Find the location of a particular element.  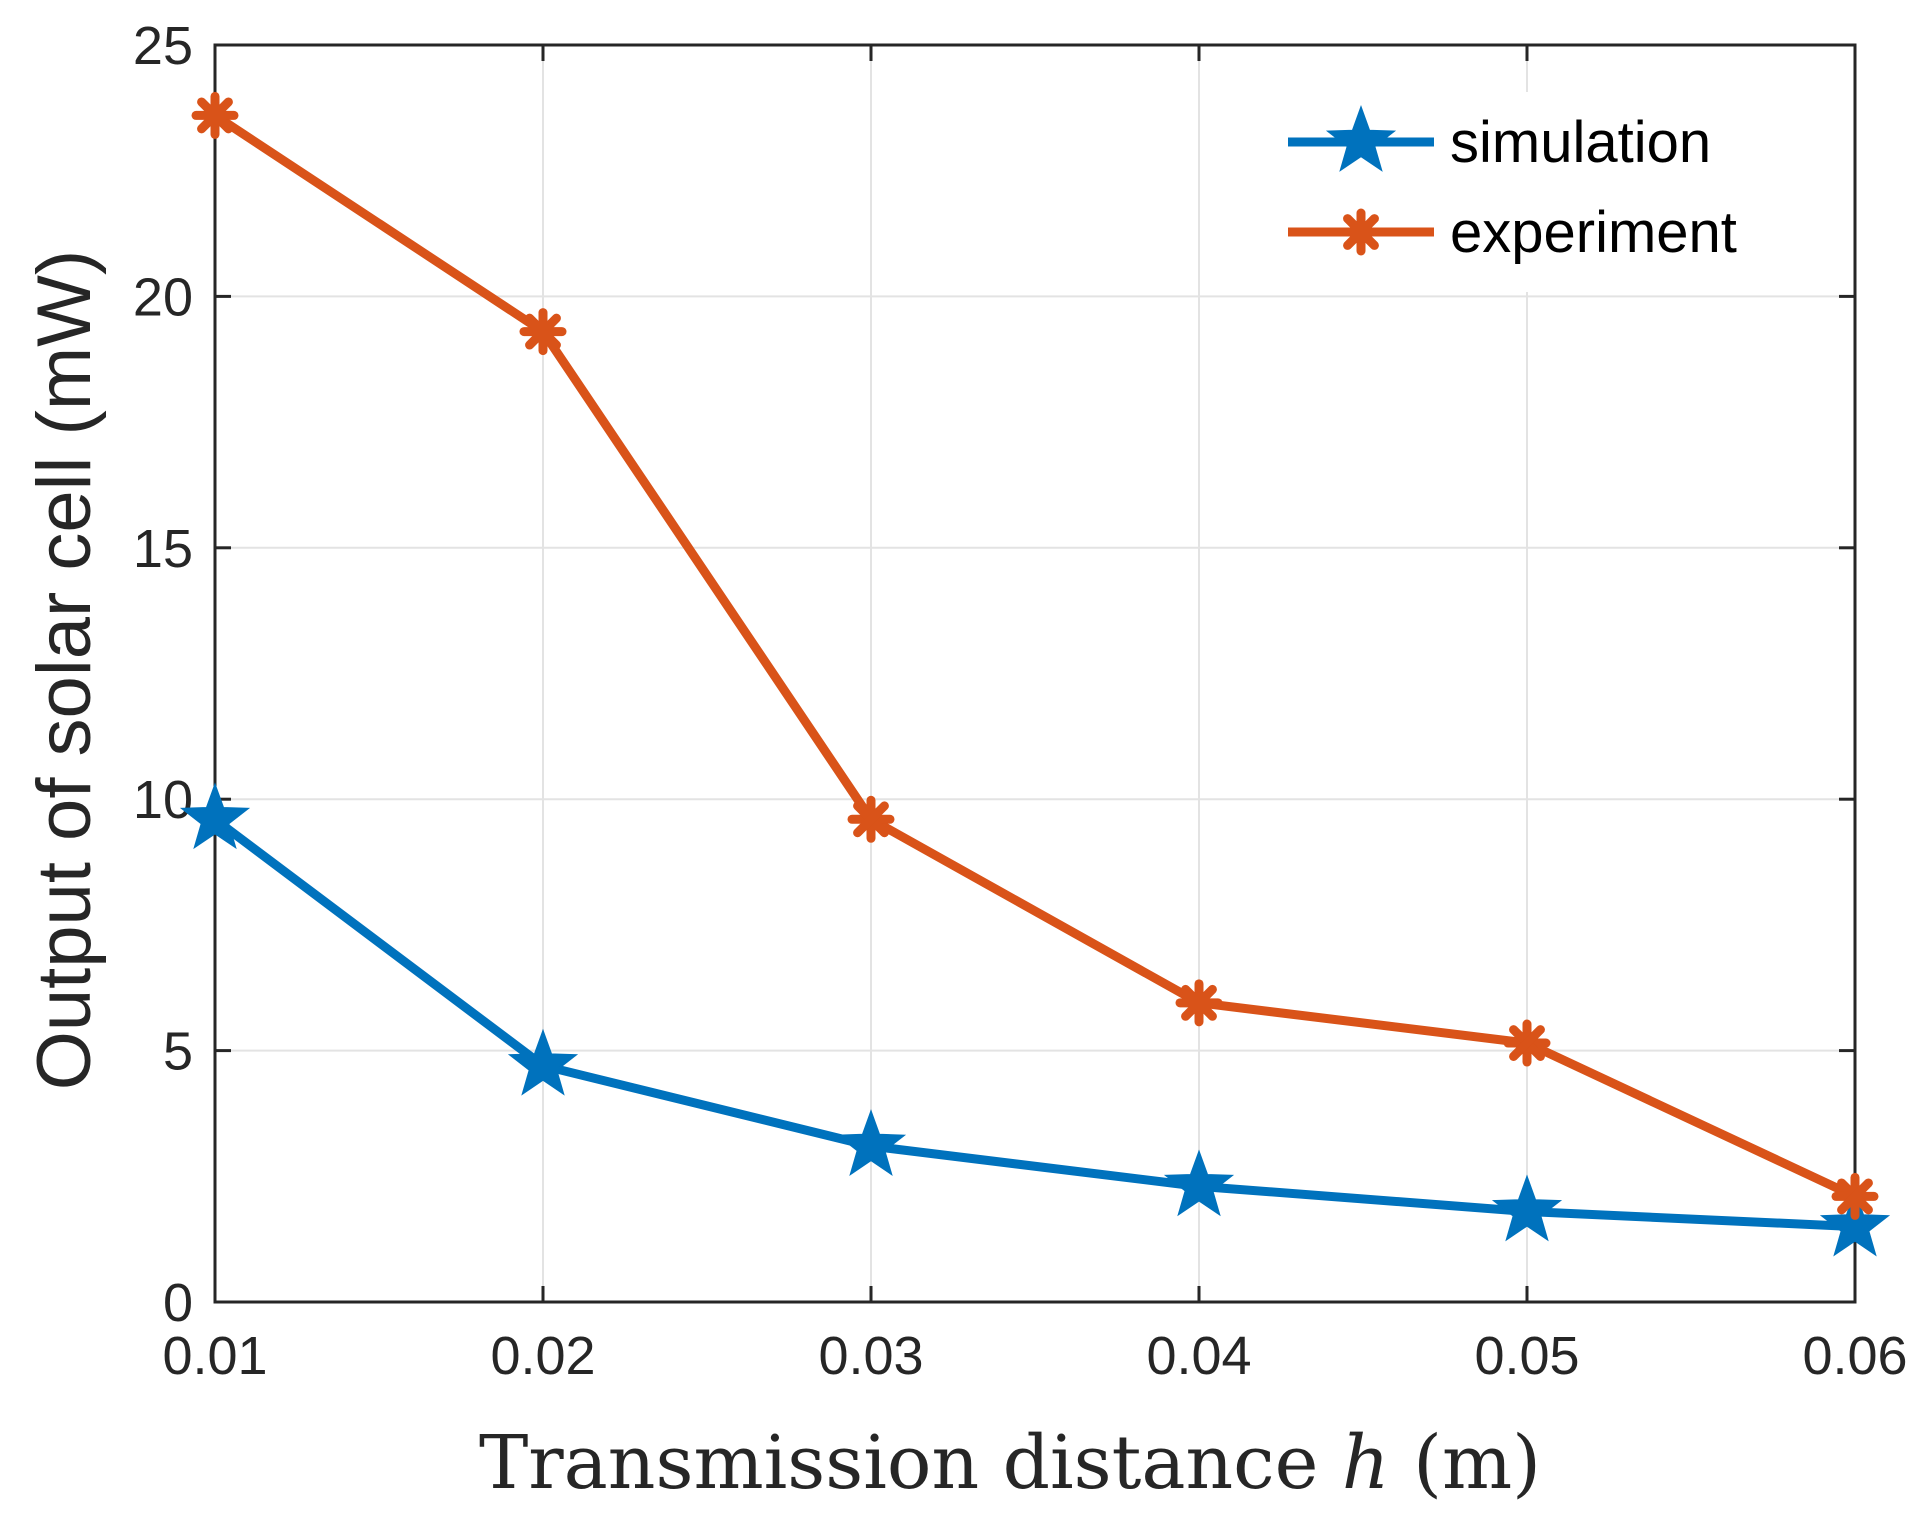

legend: simulation experiment is located at coordinates (1540, 192).